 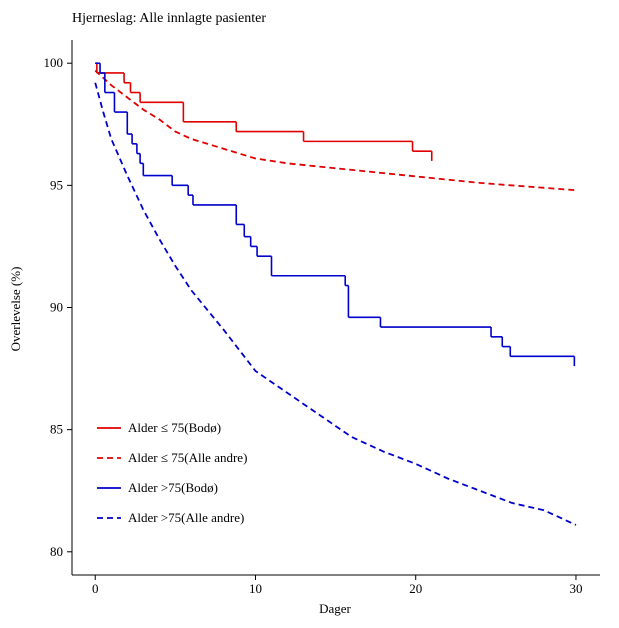 What do you see at coordinates (255, 588) in the screenshot?
I see `x-tick-label: 10` at bounding box center [255, 588].